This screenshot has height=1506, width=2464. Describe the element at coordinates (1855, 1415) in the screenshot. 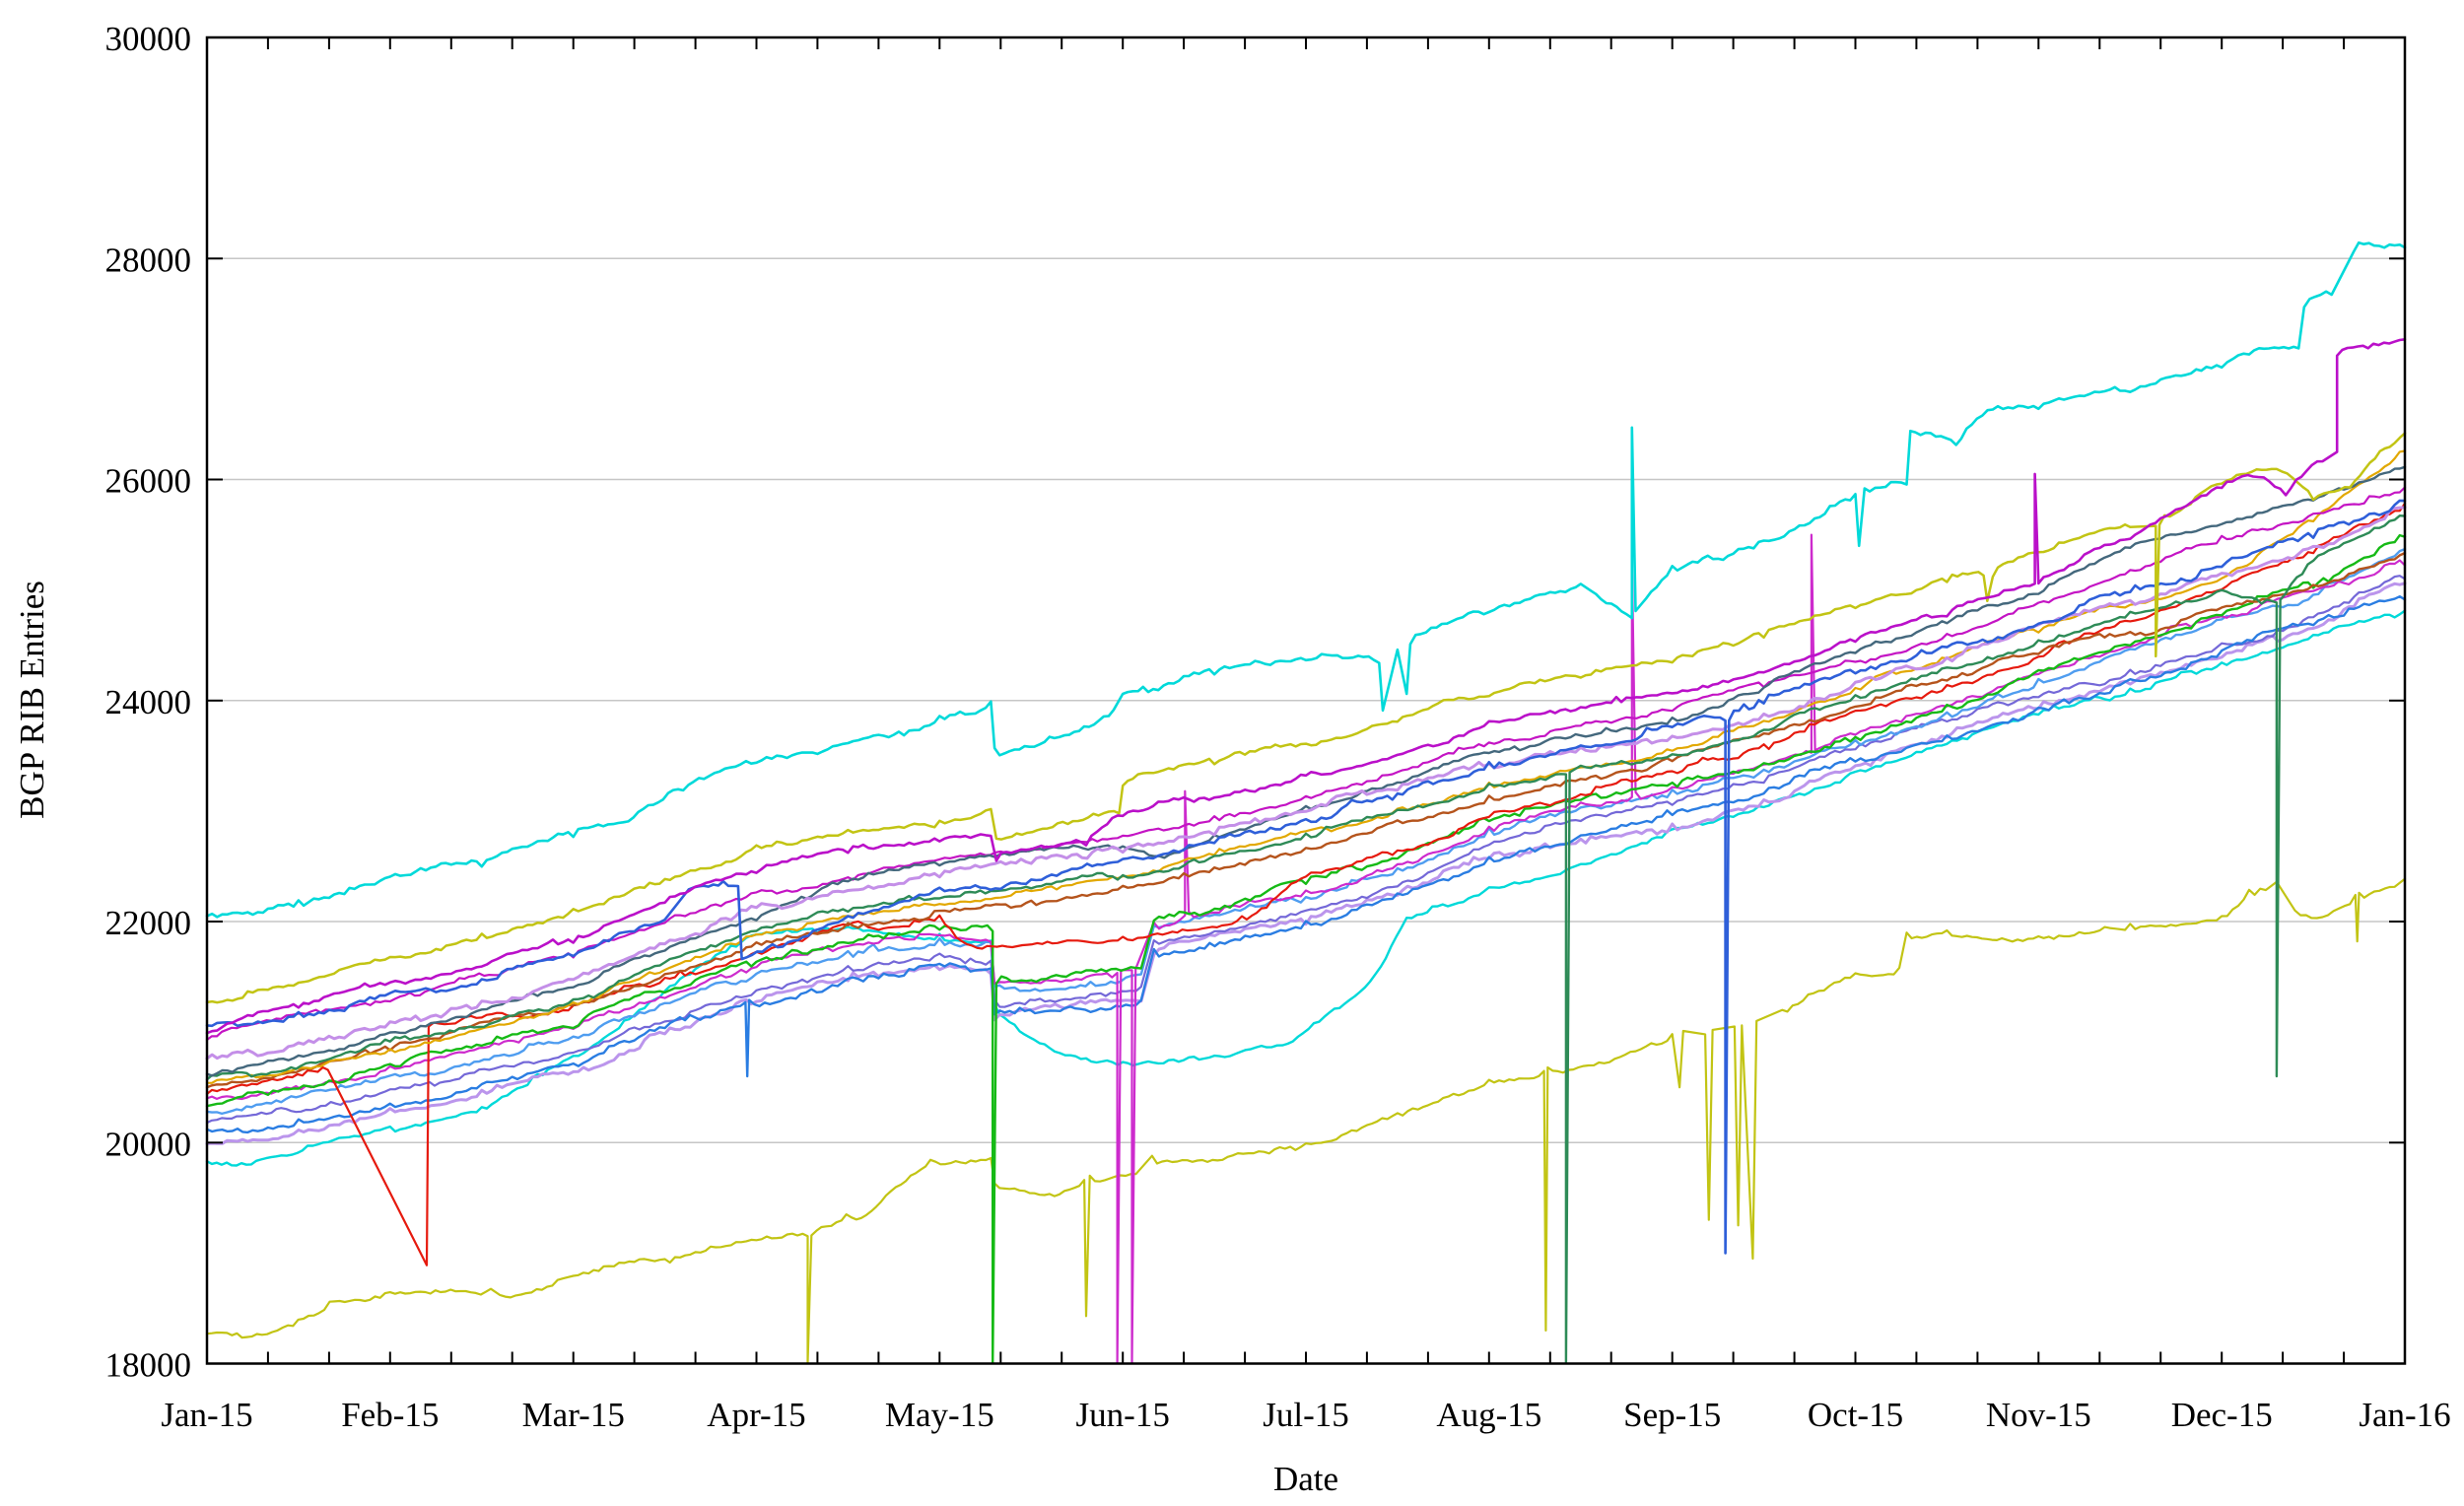

I see `x-tick-label: Oct-15` at that location.